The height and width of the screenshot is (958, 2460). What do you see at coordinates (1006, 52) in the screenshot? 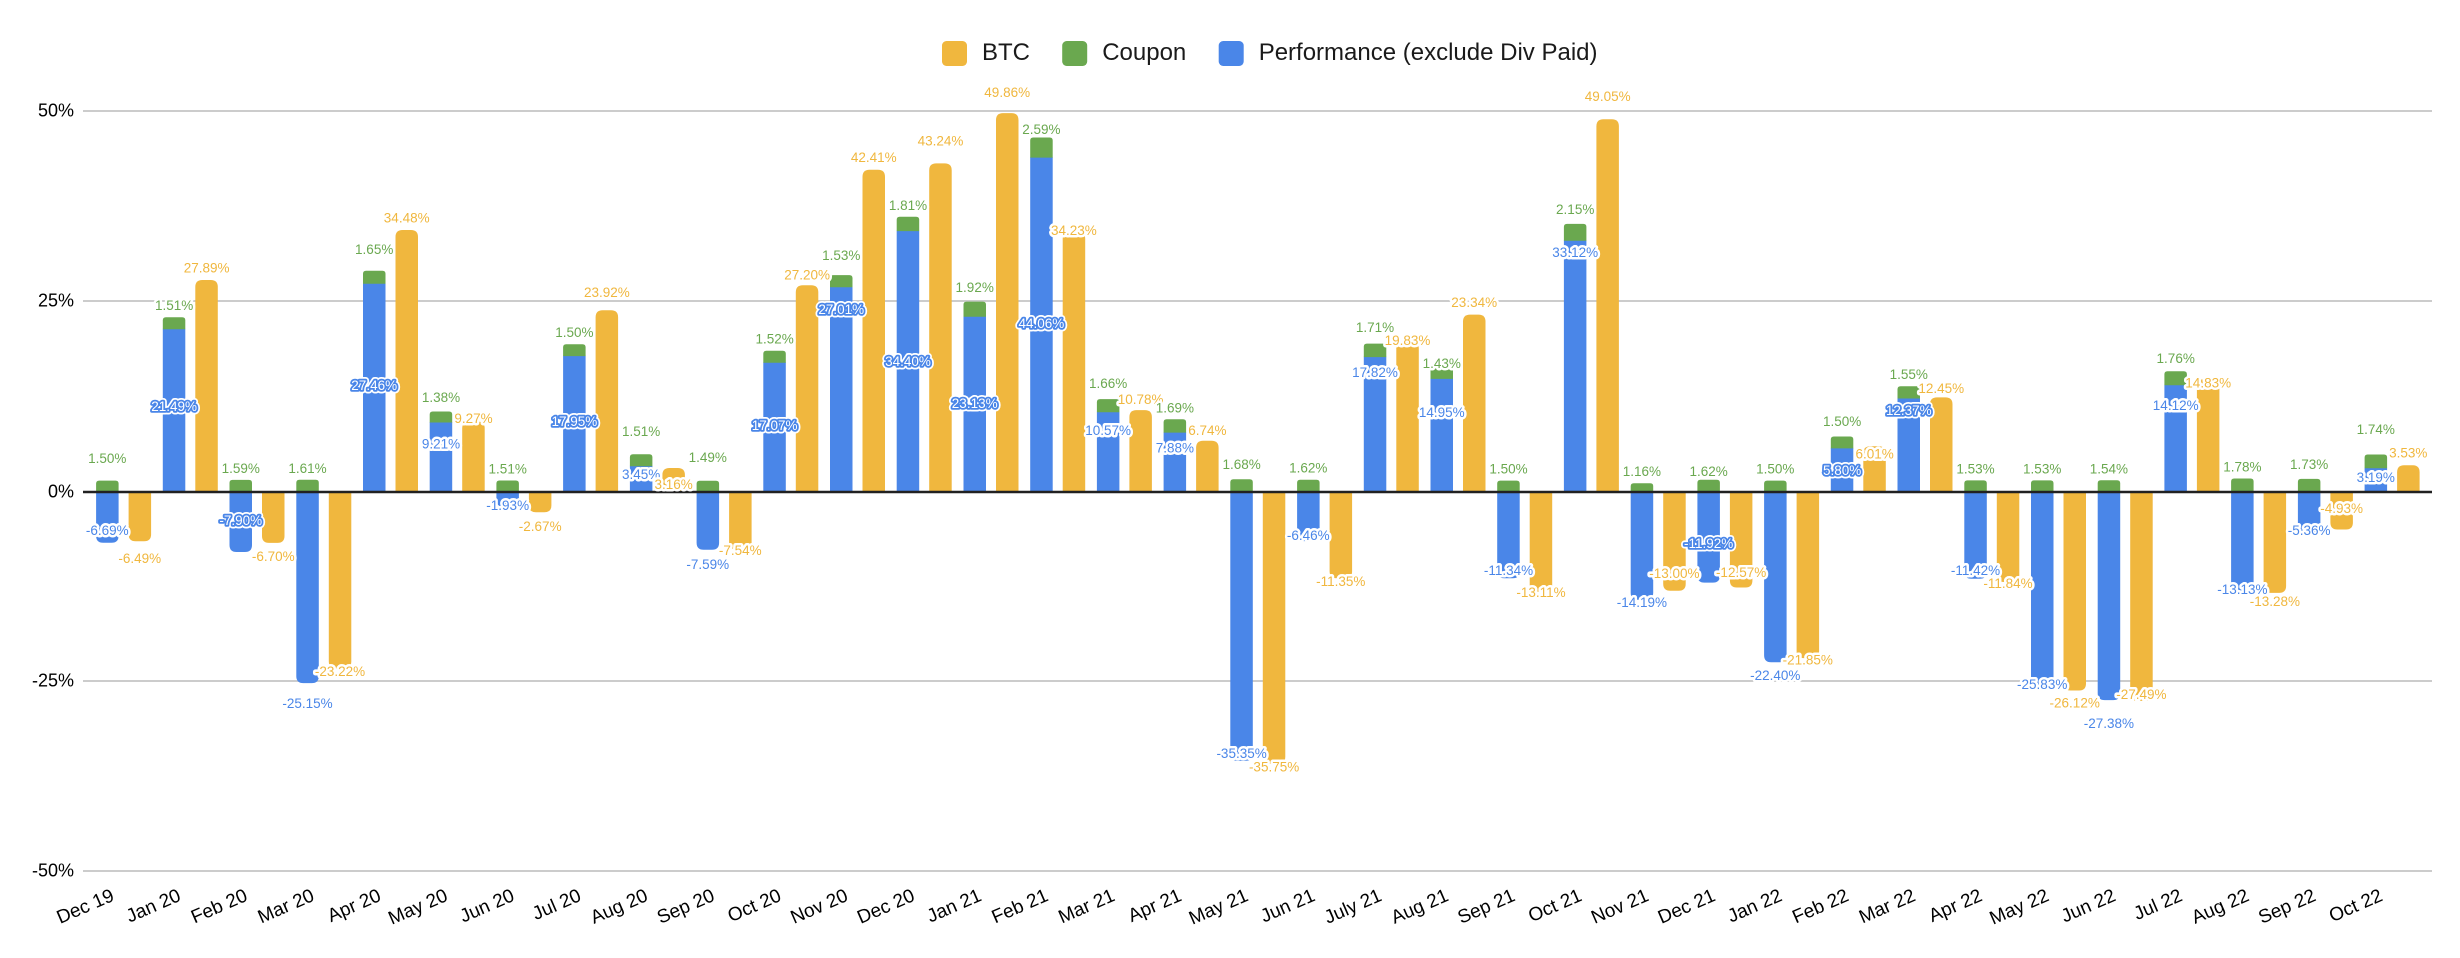
I see `svg-text: BTC` at bounding box center [1006, 52].